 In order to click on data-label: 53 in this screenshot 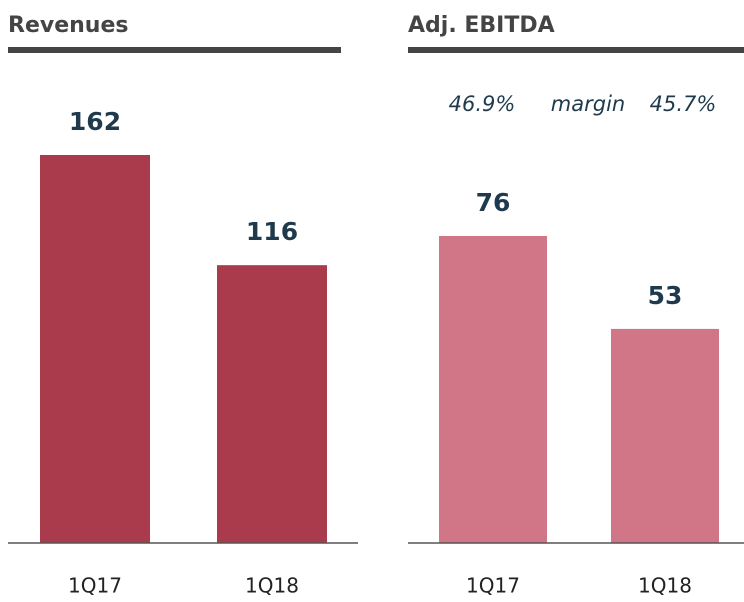, I will do `click(665, 295)`.